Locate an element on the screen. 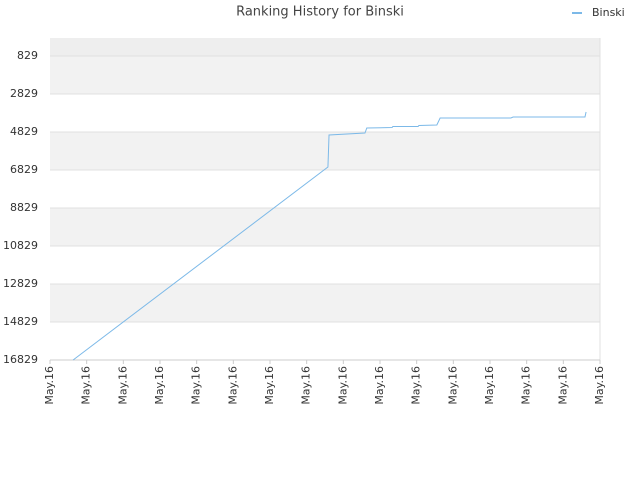 The image size is (640, 480). y-tick-label: 6829 is located at coordinates (24, 169).